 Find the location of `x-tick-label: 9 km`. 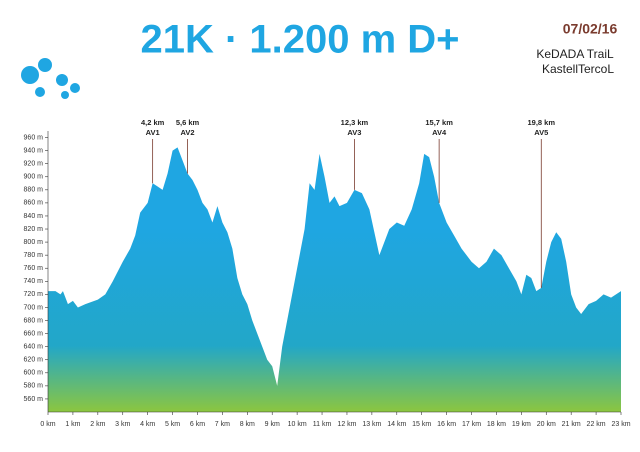

x-tick-label: 9 km is located at coordinates (272, 424).